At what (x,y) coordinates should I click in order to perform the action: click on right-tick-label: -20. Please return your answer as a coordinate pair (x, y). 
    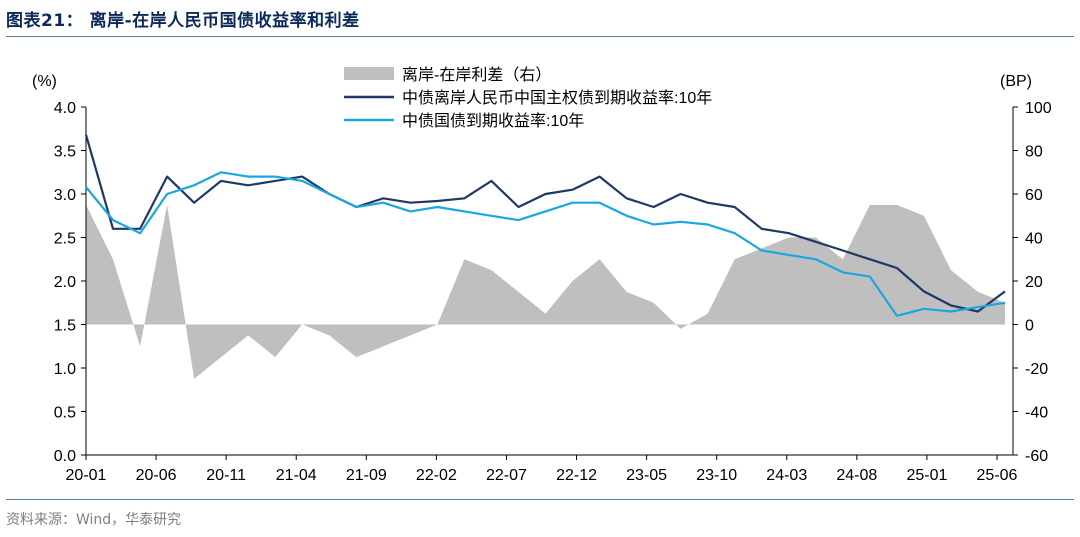
    Looking at the image, I should click on (1036, 369).